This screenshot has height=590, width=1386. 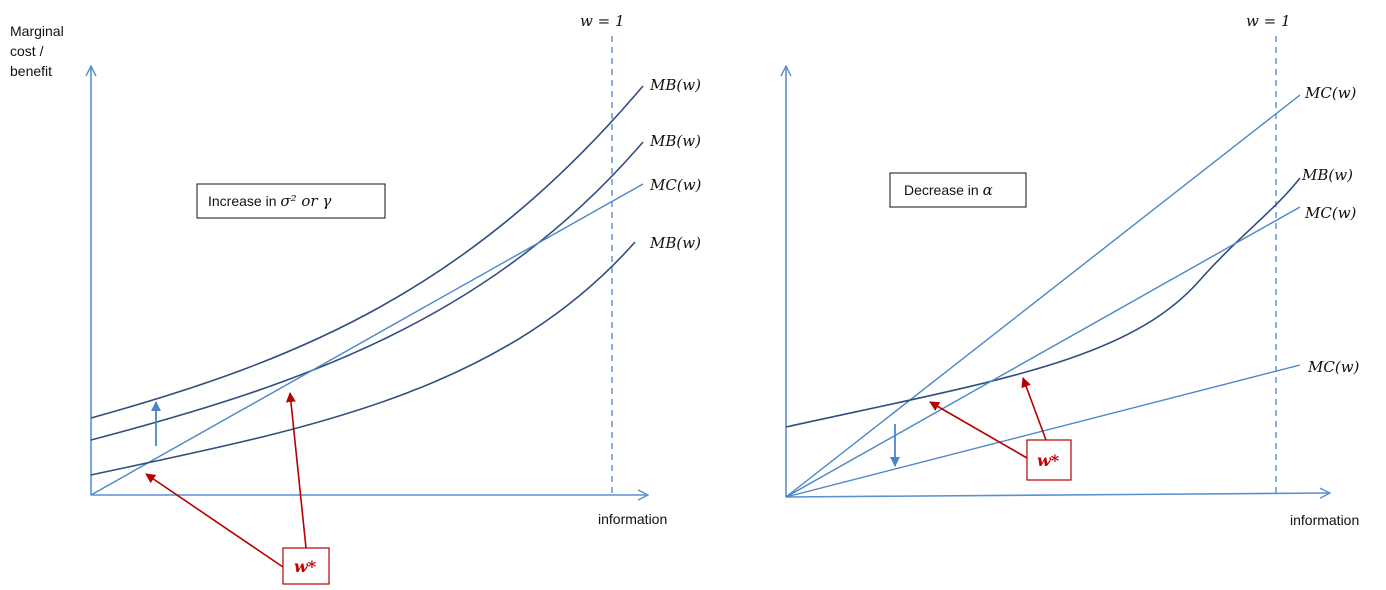 I want to click on left-y-label-1: Marginal, so click(x=37, y=31).